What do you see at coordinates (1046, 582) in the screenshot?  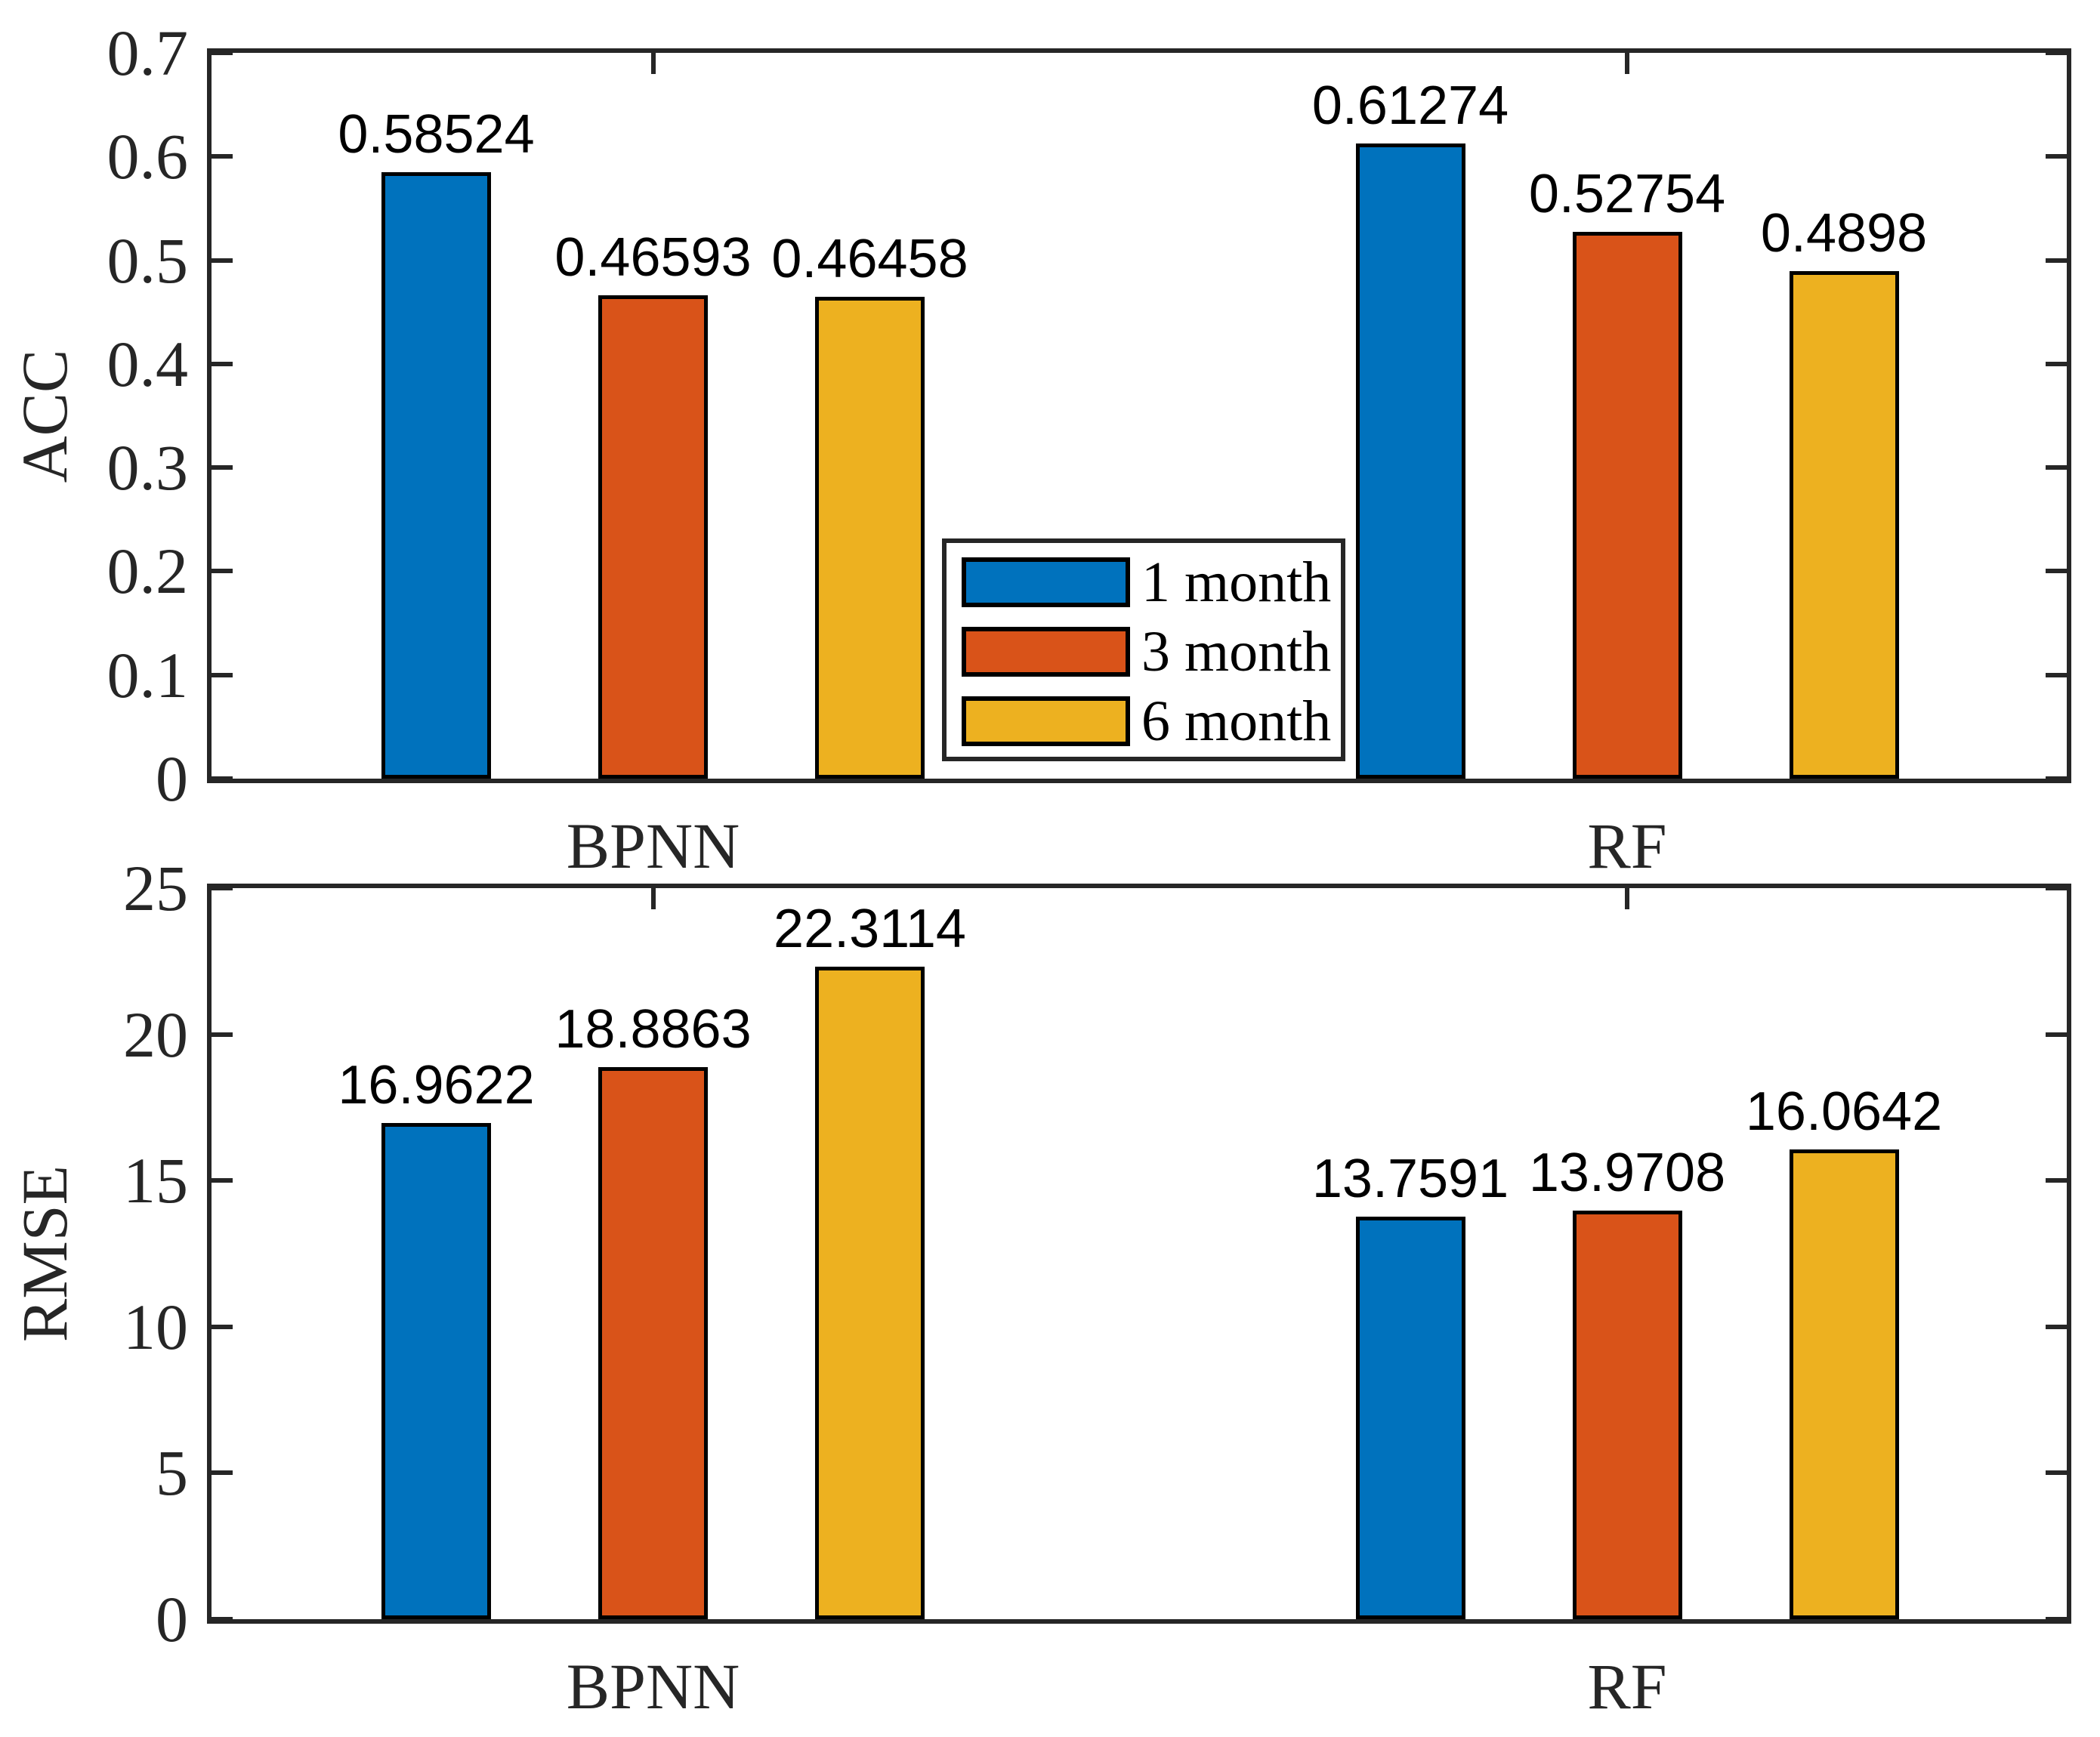 I see `legend-swatch-1-month` at bounding box center [1046, 582].